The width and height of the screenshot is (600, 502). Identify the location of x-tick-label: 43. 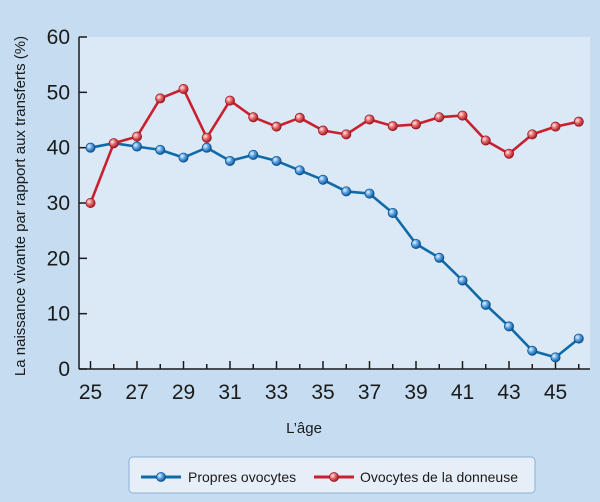
(508, 392).